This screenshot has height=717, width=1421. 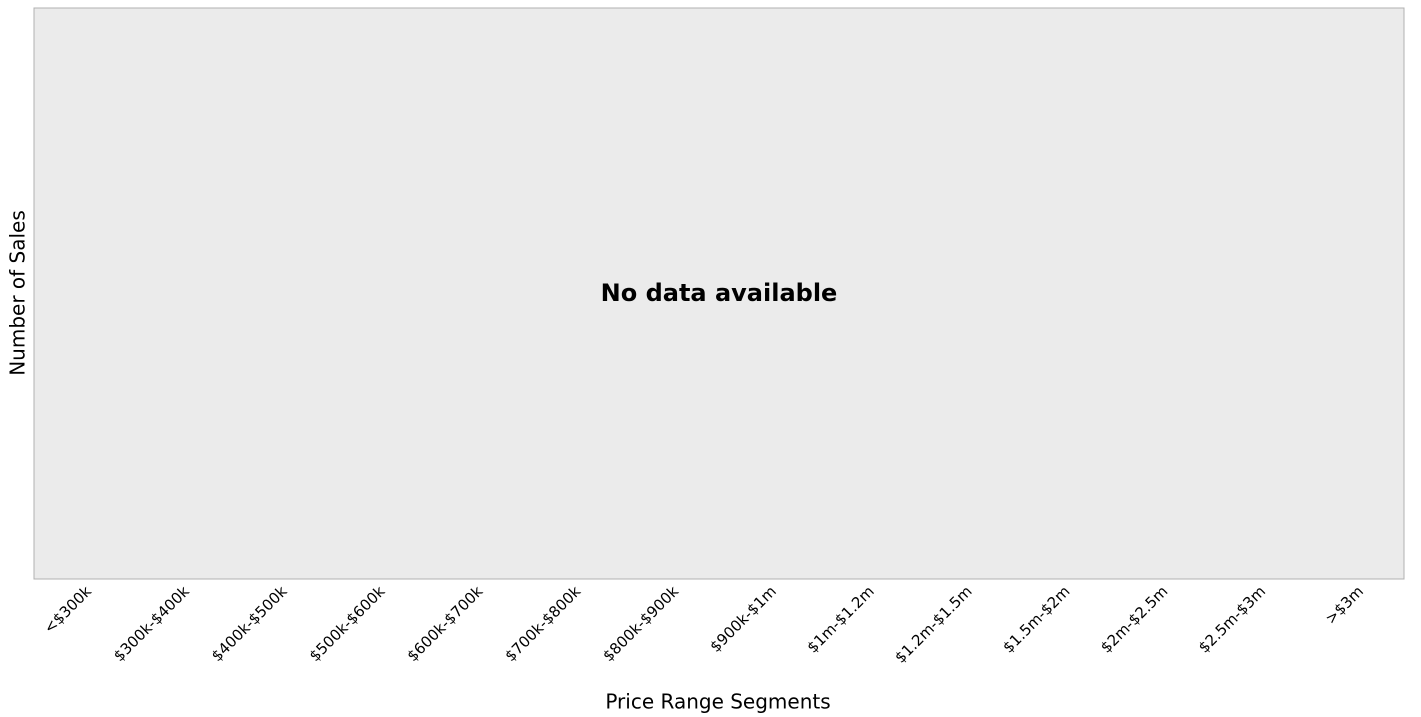 What do you see at coordinates (18, 293) in the screenshot?
I see `y-axis-label: Number of Sales` at bounding box center [18, 293].